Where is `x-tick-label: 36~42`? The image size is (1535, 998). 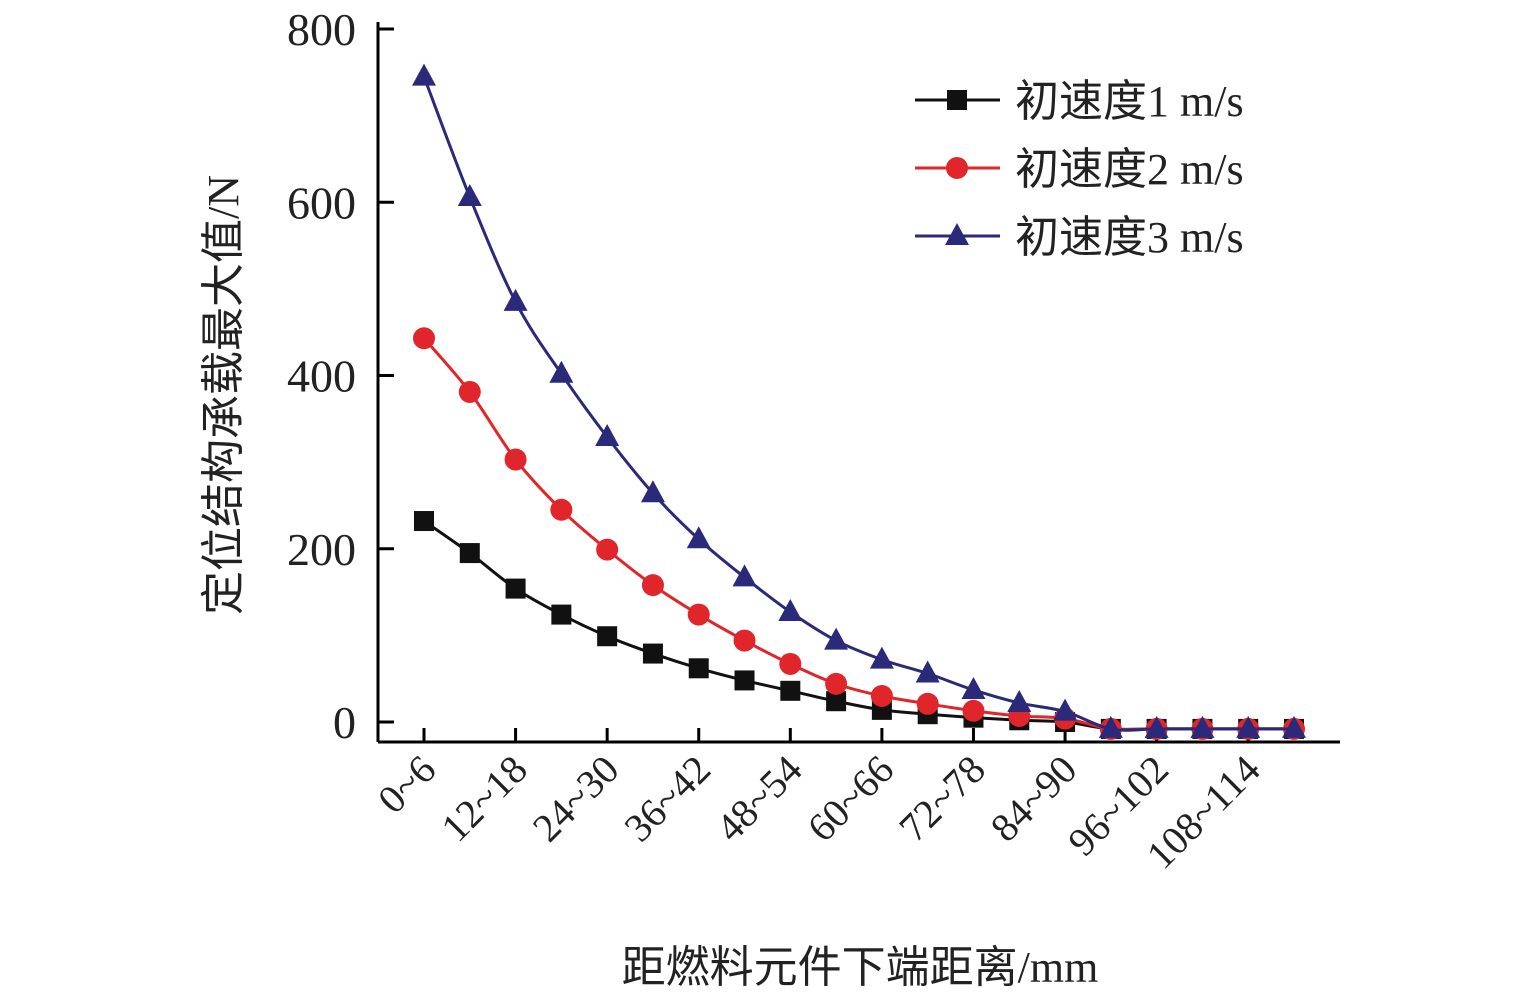
x-tick-label: 36~42 is located at coordinates (667, 799).